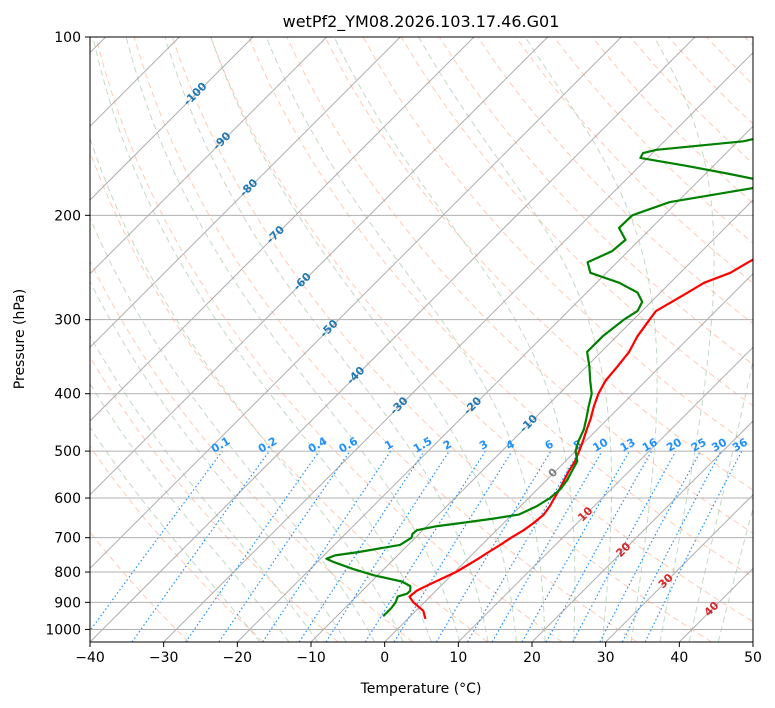 The width and height of the screenshot is (775, 708). I want to click on mixing-ratio-label: 0.4, so click(318, 444).